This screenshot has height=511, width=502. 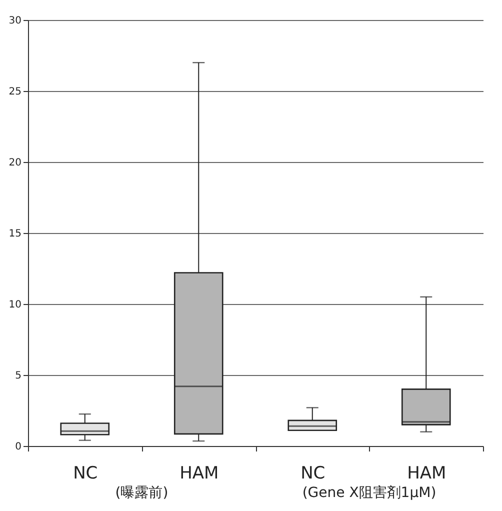 I want to click on y-tick-label: 25, so click(x=15, y=92).